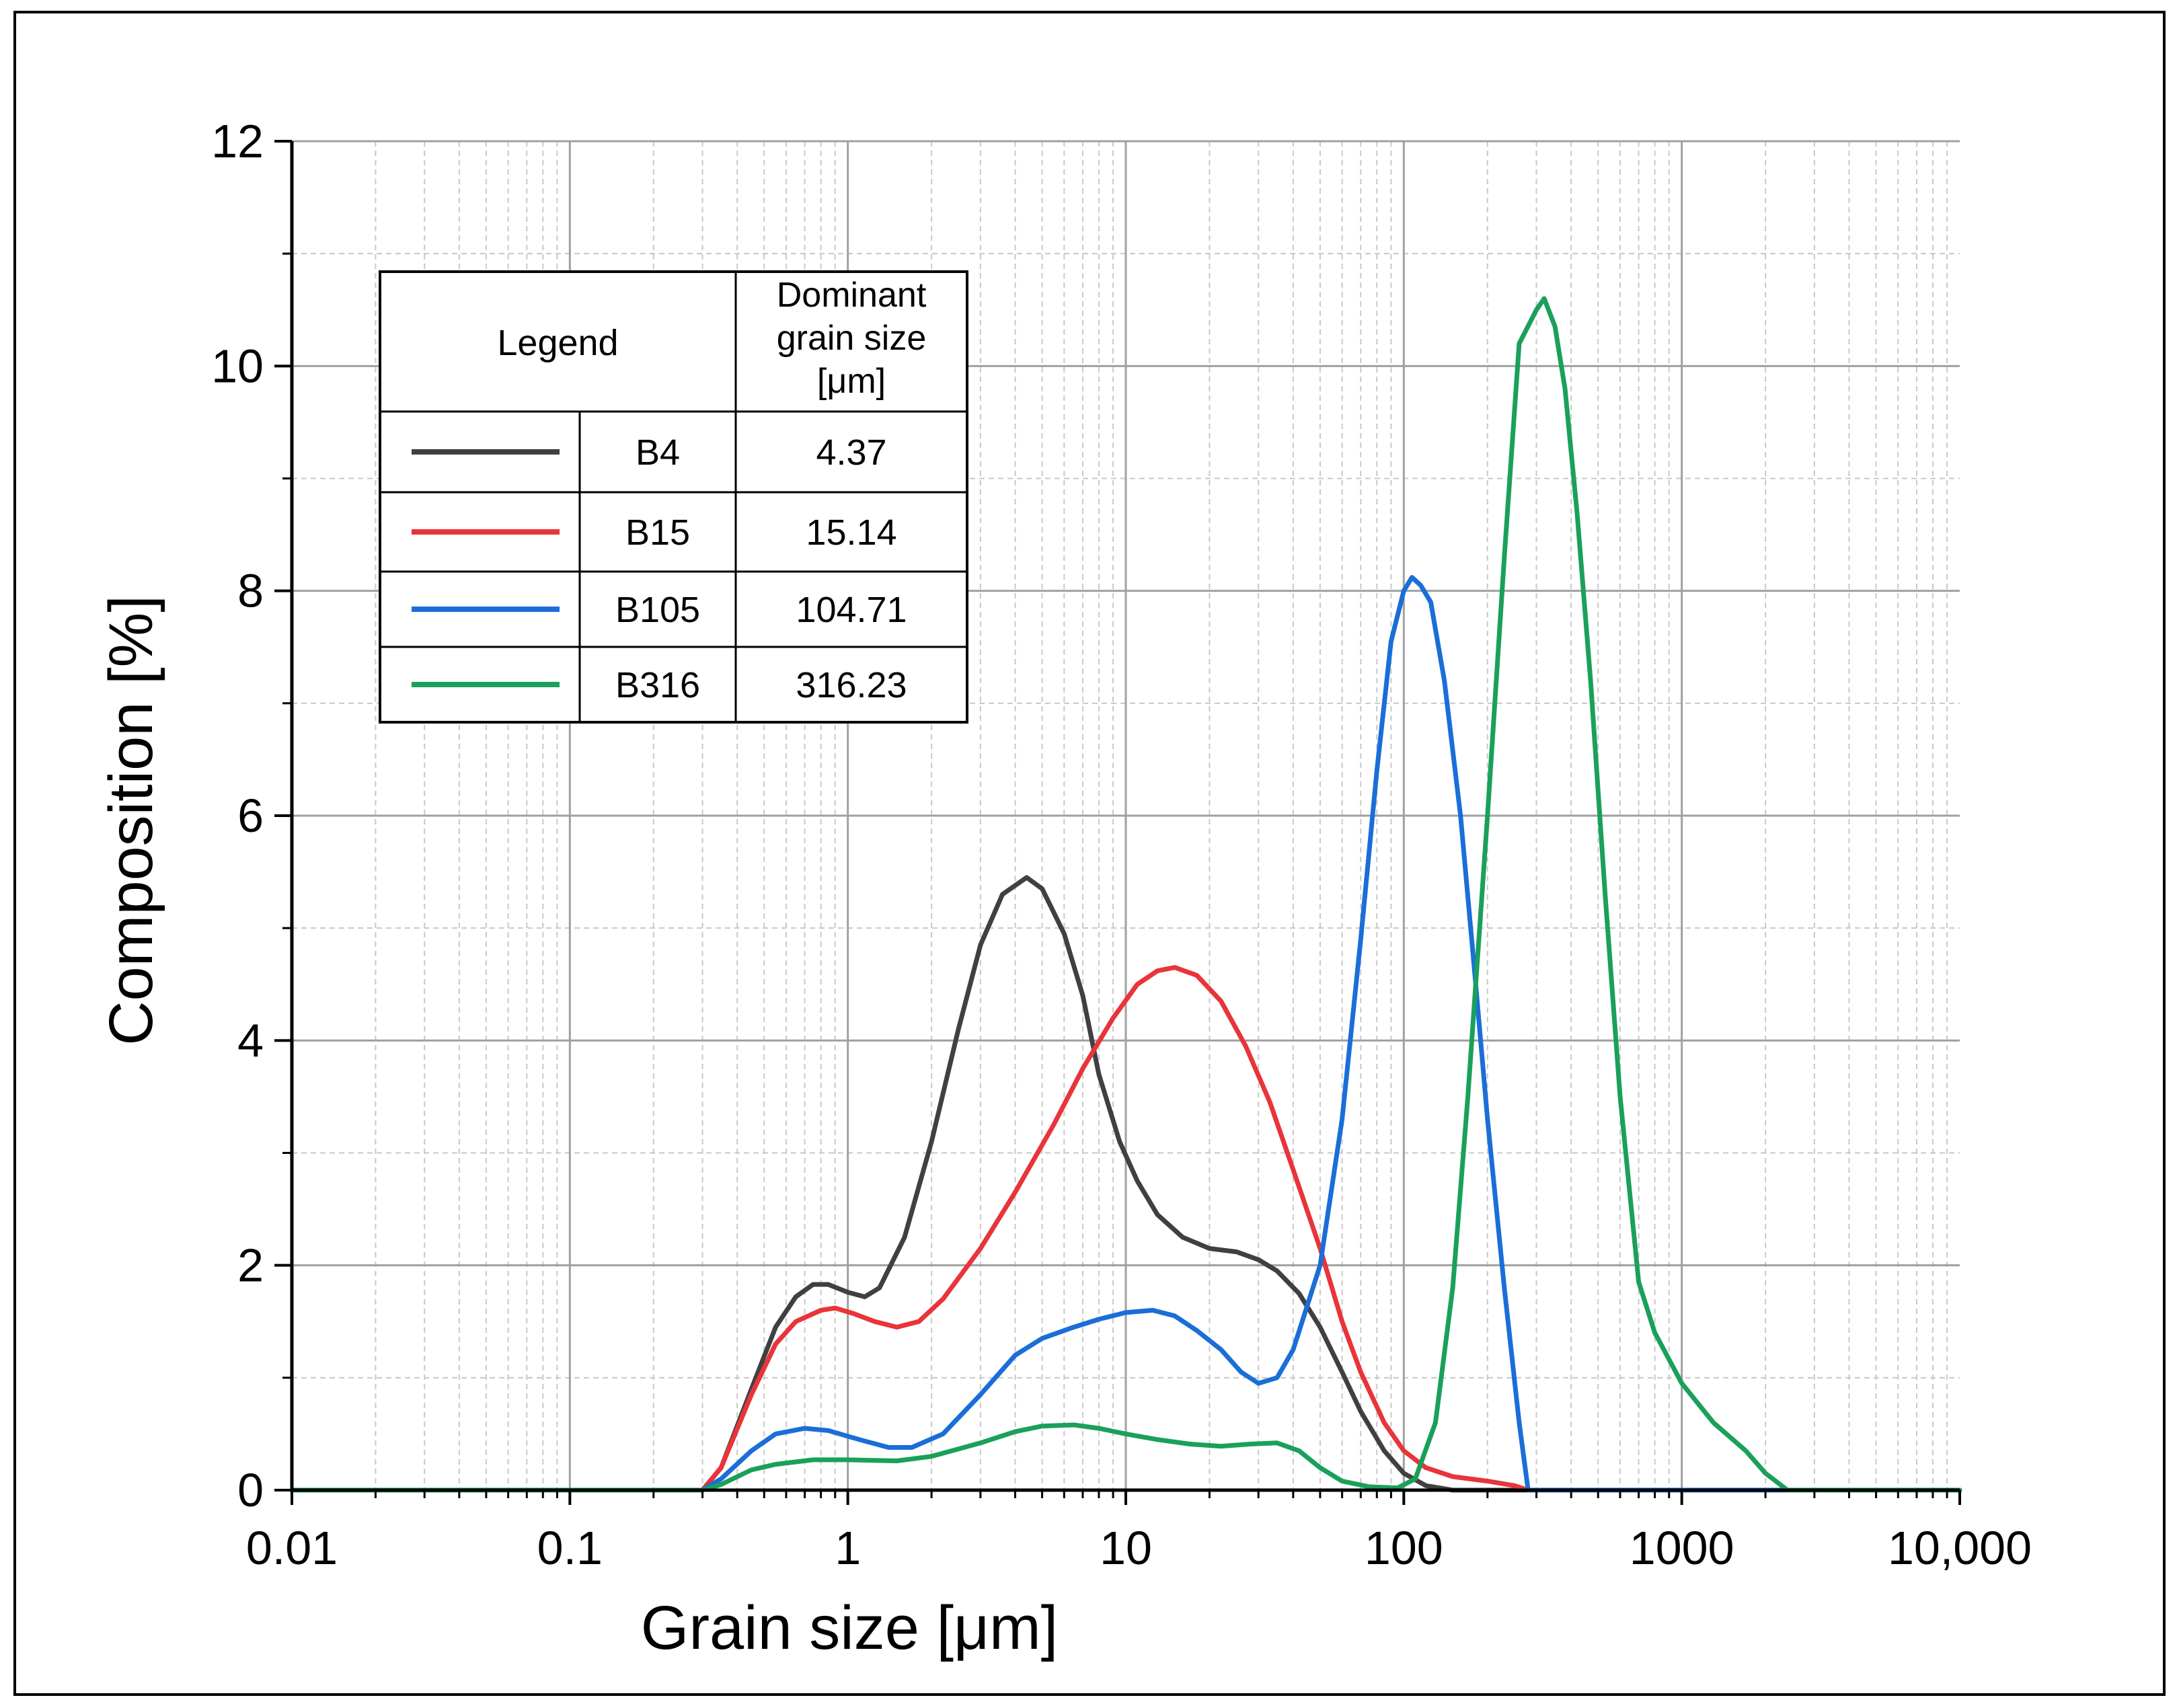  I want to click on x-axis-label: Grain size [μm], so click(849, 1628).